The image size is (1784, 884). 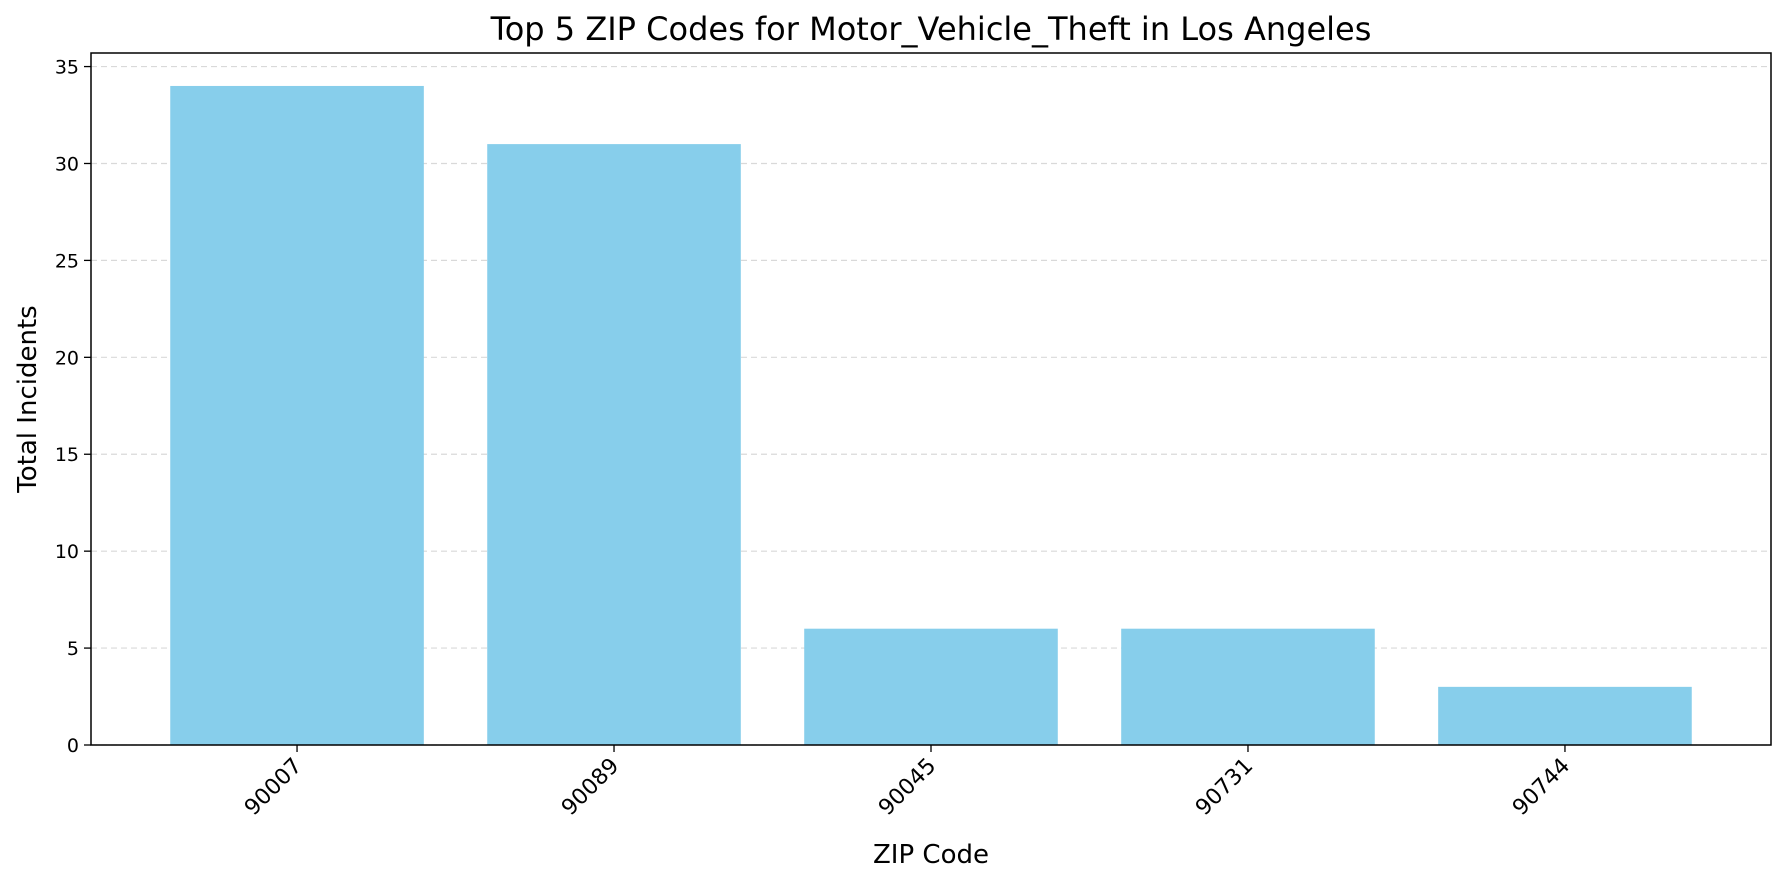 What do you see at coordinates (73, 649) in the screenshot?
I see `y-tick-label: 5` at bounding box center [73, 649].